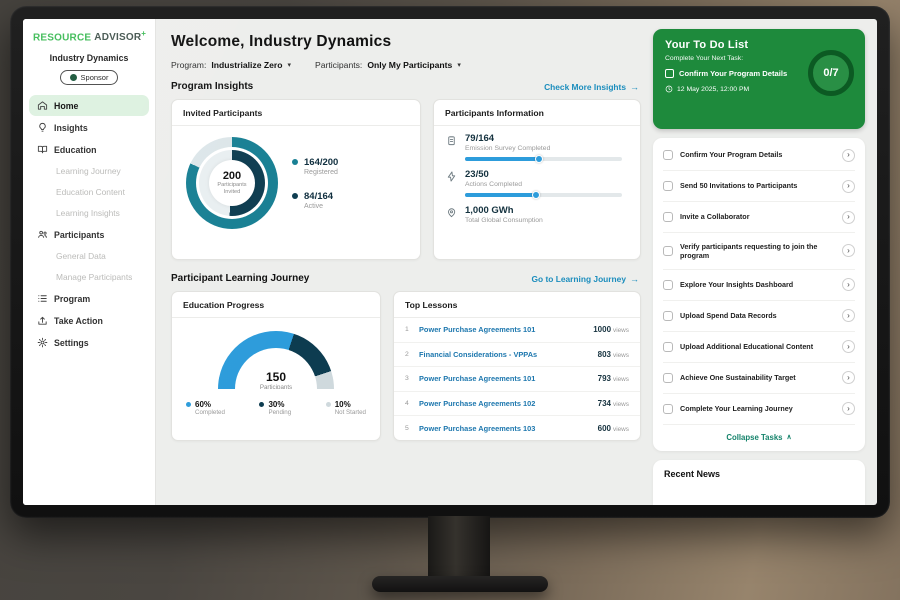 The width and height of the screenshot is (900, 600). What do you see at coordinates (634, 86) in the screenshot?
I see `arrow-right-icon: →` at bounding box center [634, 86].